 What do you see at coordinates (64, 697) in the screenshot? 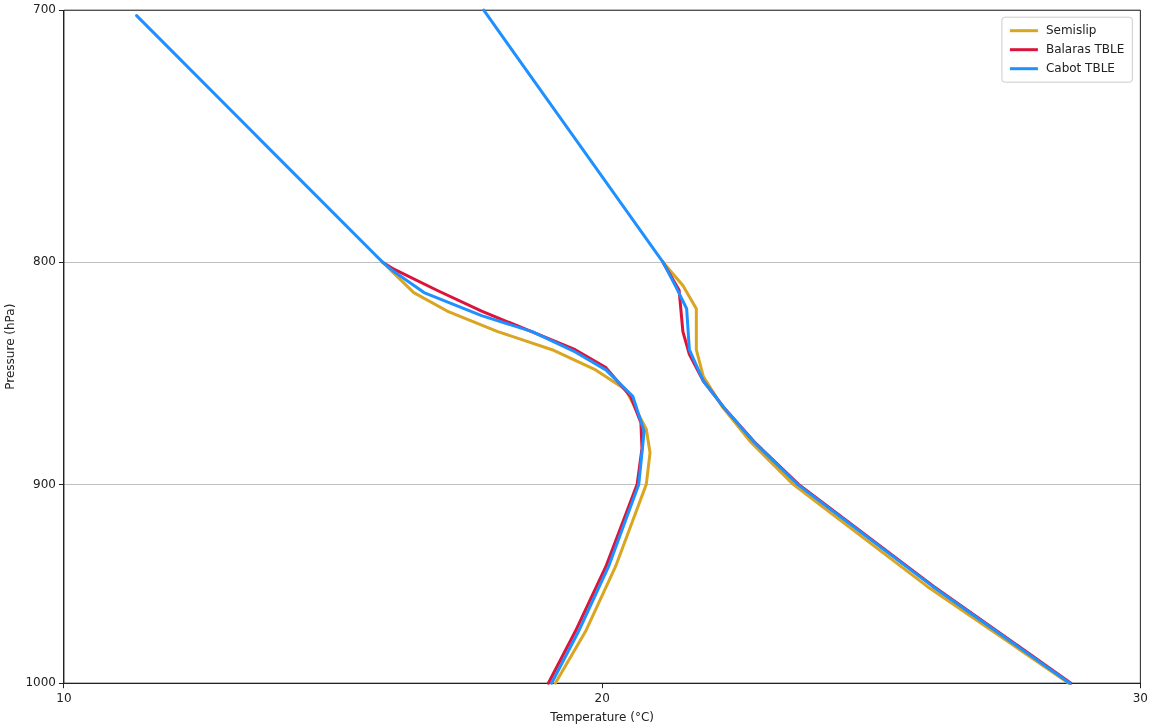
I see `x-tick-label: 10` at bounding box center [64, 697].